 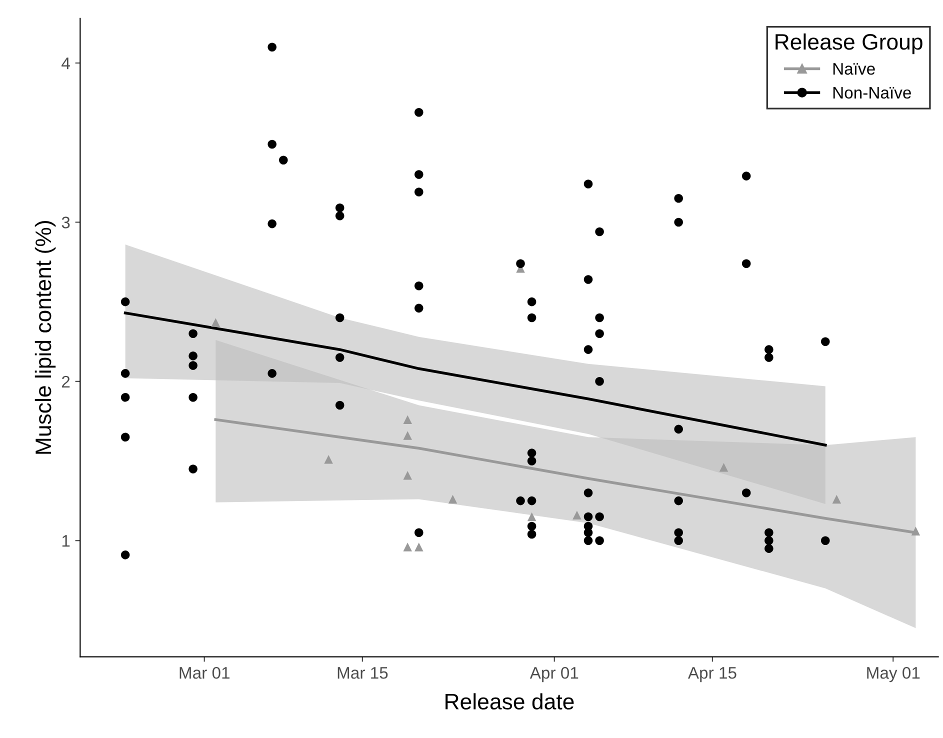 What do you see at coordinates (712, 674) in the screenshot?
I see `x-tick-label: Apr 15` at bounding box center [712, 674].